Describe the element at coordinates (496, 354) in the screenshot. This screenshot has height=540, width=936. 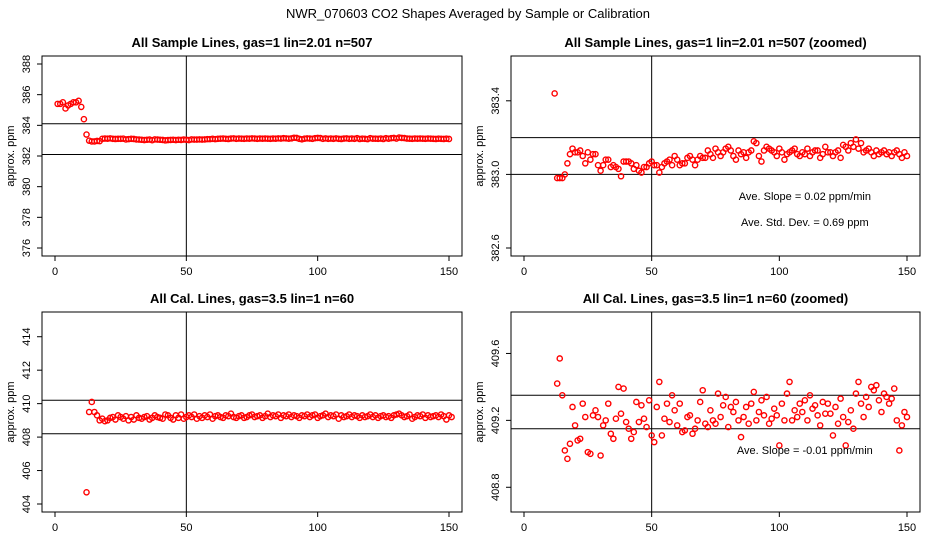
I see `y-tick-label: 409.6` at that location.